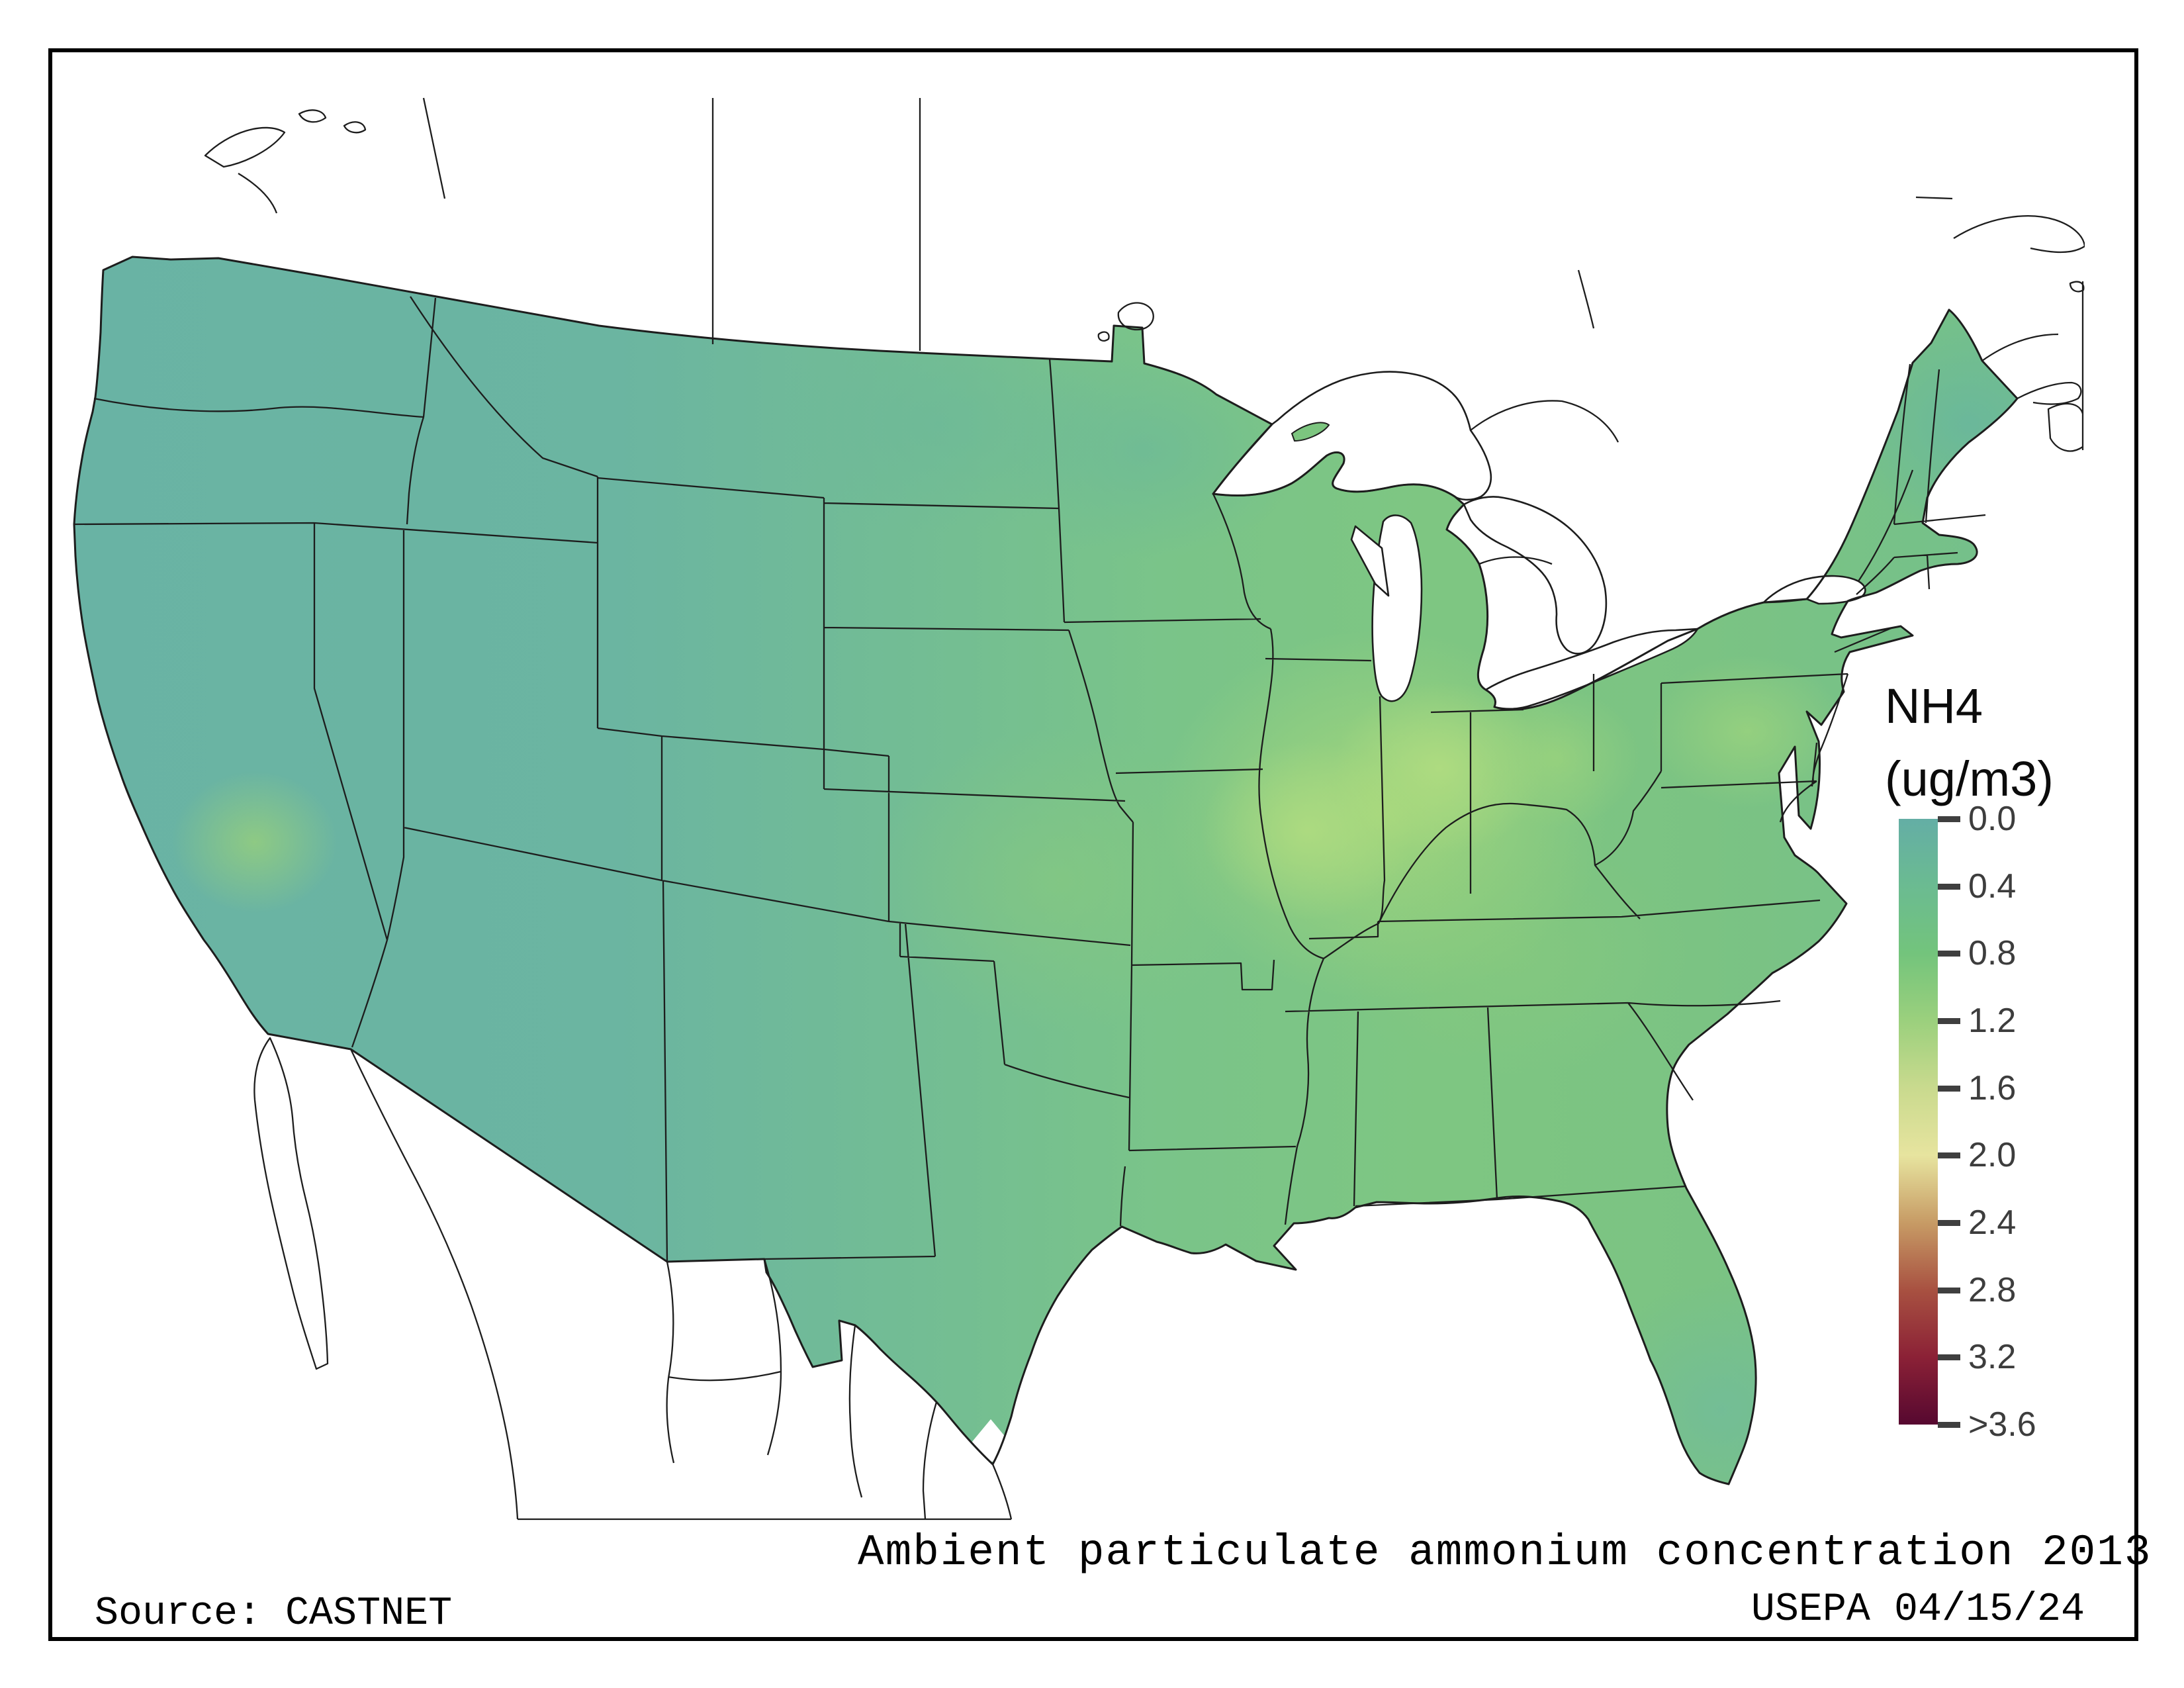  What do you see at coordinates (991, 1440) in the screenshot?
I see `texas-data-void` at bounding box center [991, 1440].